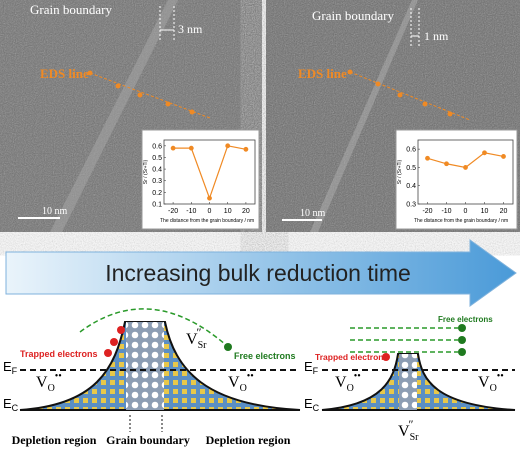 This screenshot has width=520, height=451. What do you see at coordinates (148, 440) in the screenshot?
I see `region-label: Grain boundary` at bounding box center [148, 440].